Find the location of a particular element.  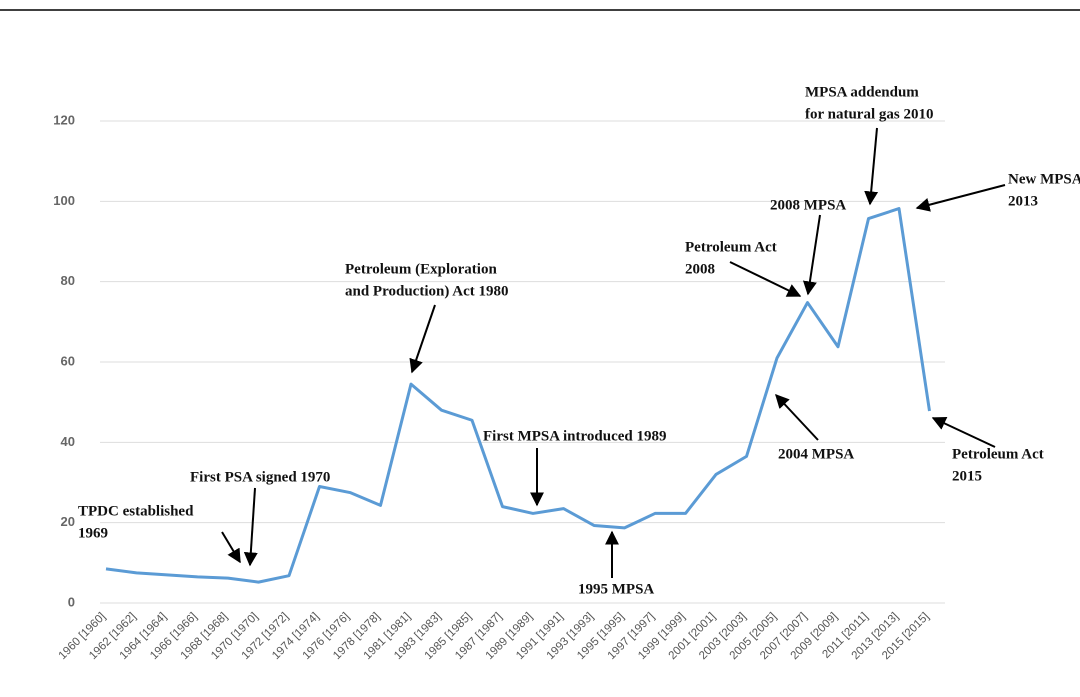

annotation: 2008 MPSA is located at coordinates (808, 205).